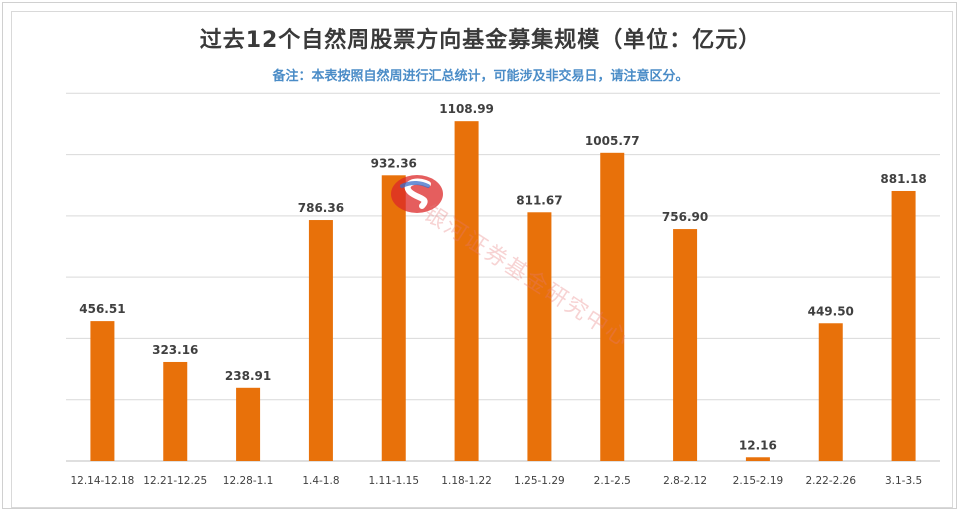  What do you see at coordinates (830, 392) in the screenshot?
I see `bar-2.22-2.26` at bounding box center [830, 392].